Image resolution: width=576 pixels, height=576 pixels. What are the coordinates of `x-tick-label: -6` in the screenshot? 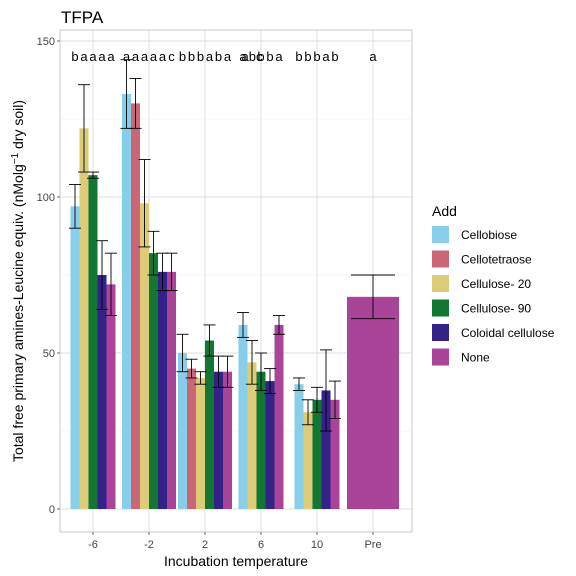 It's located at (93, 545).